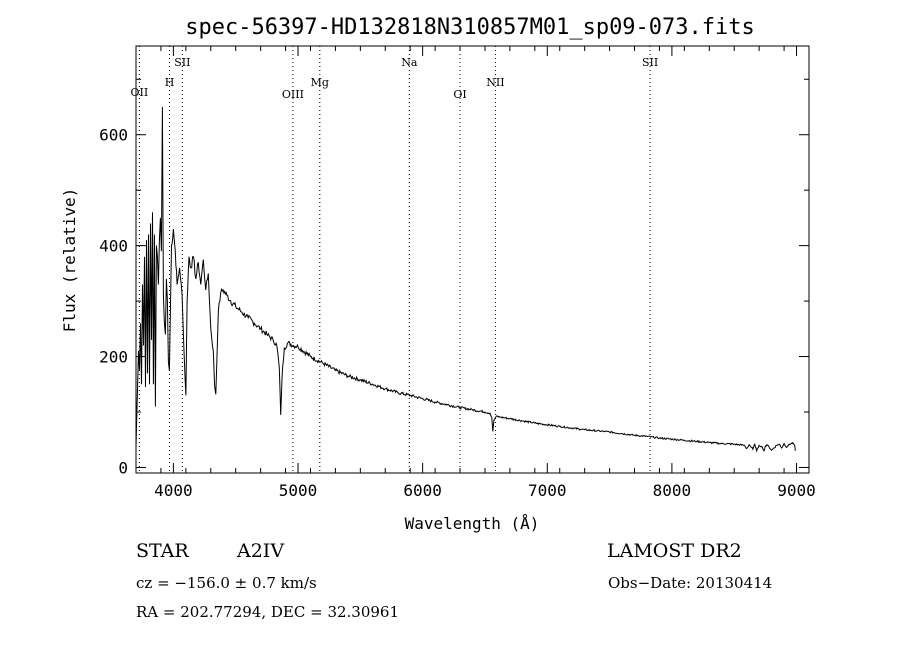  What do you see at coordinates (113, 246) in the screenshot?
I see `y-tick-label: 400` at bounding box center [113, 246].